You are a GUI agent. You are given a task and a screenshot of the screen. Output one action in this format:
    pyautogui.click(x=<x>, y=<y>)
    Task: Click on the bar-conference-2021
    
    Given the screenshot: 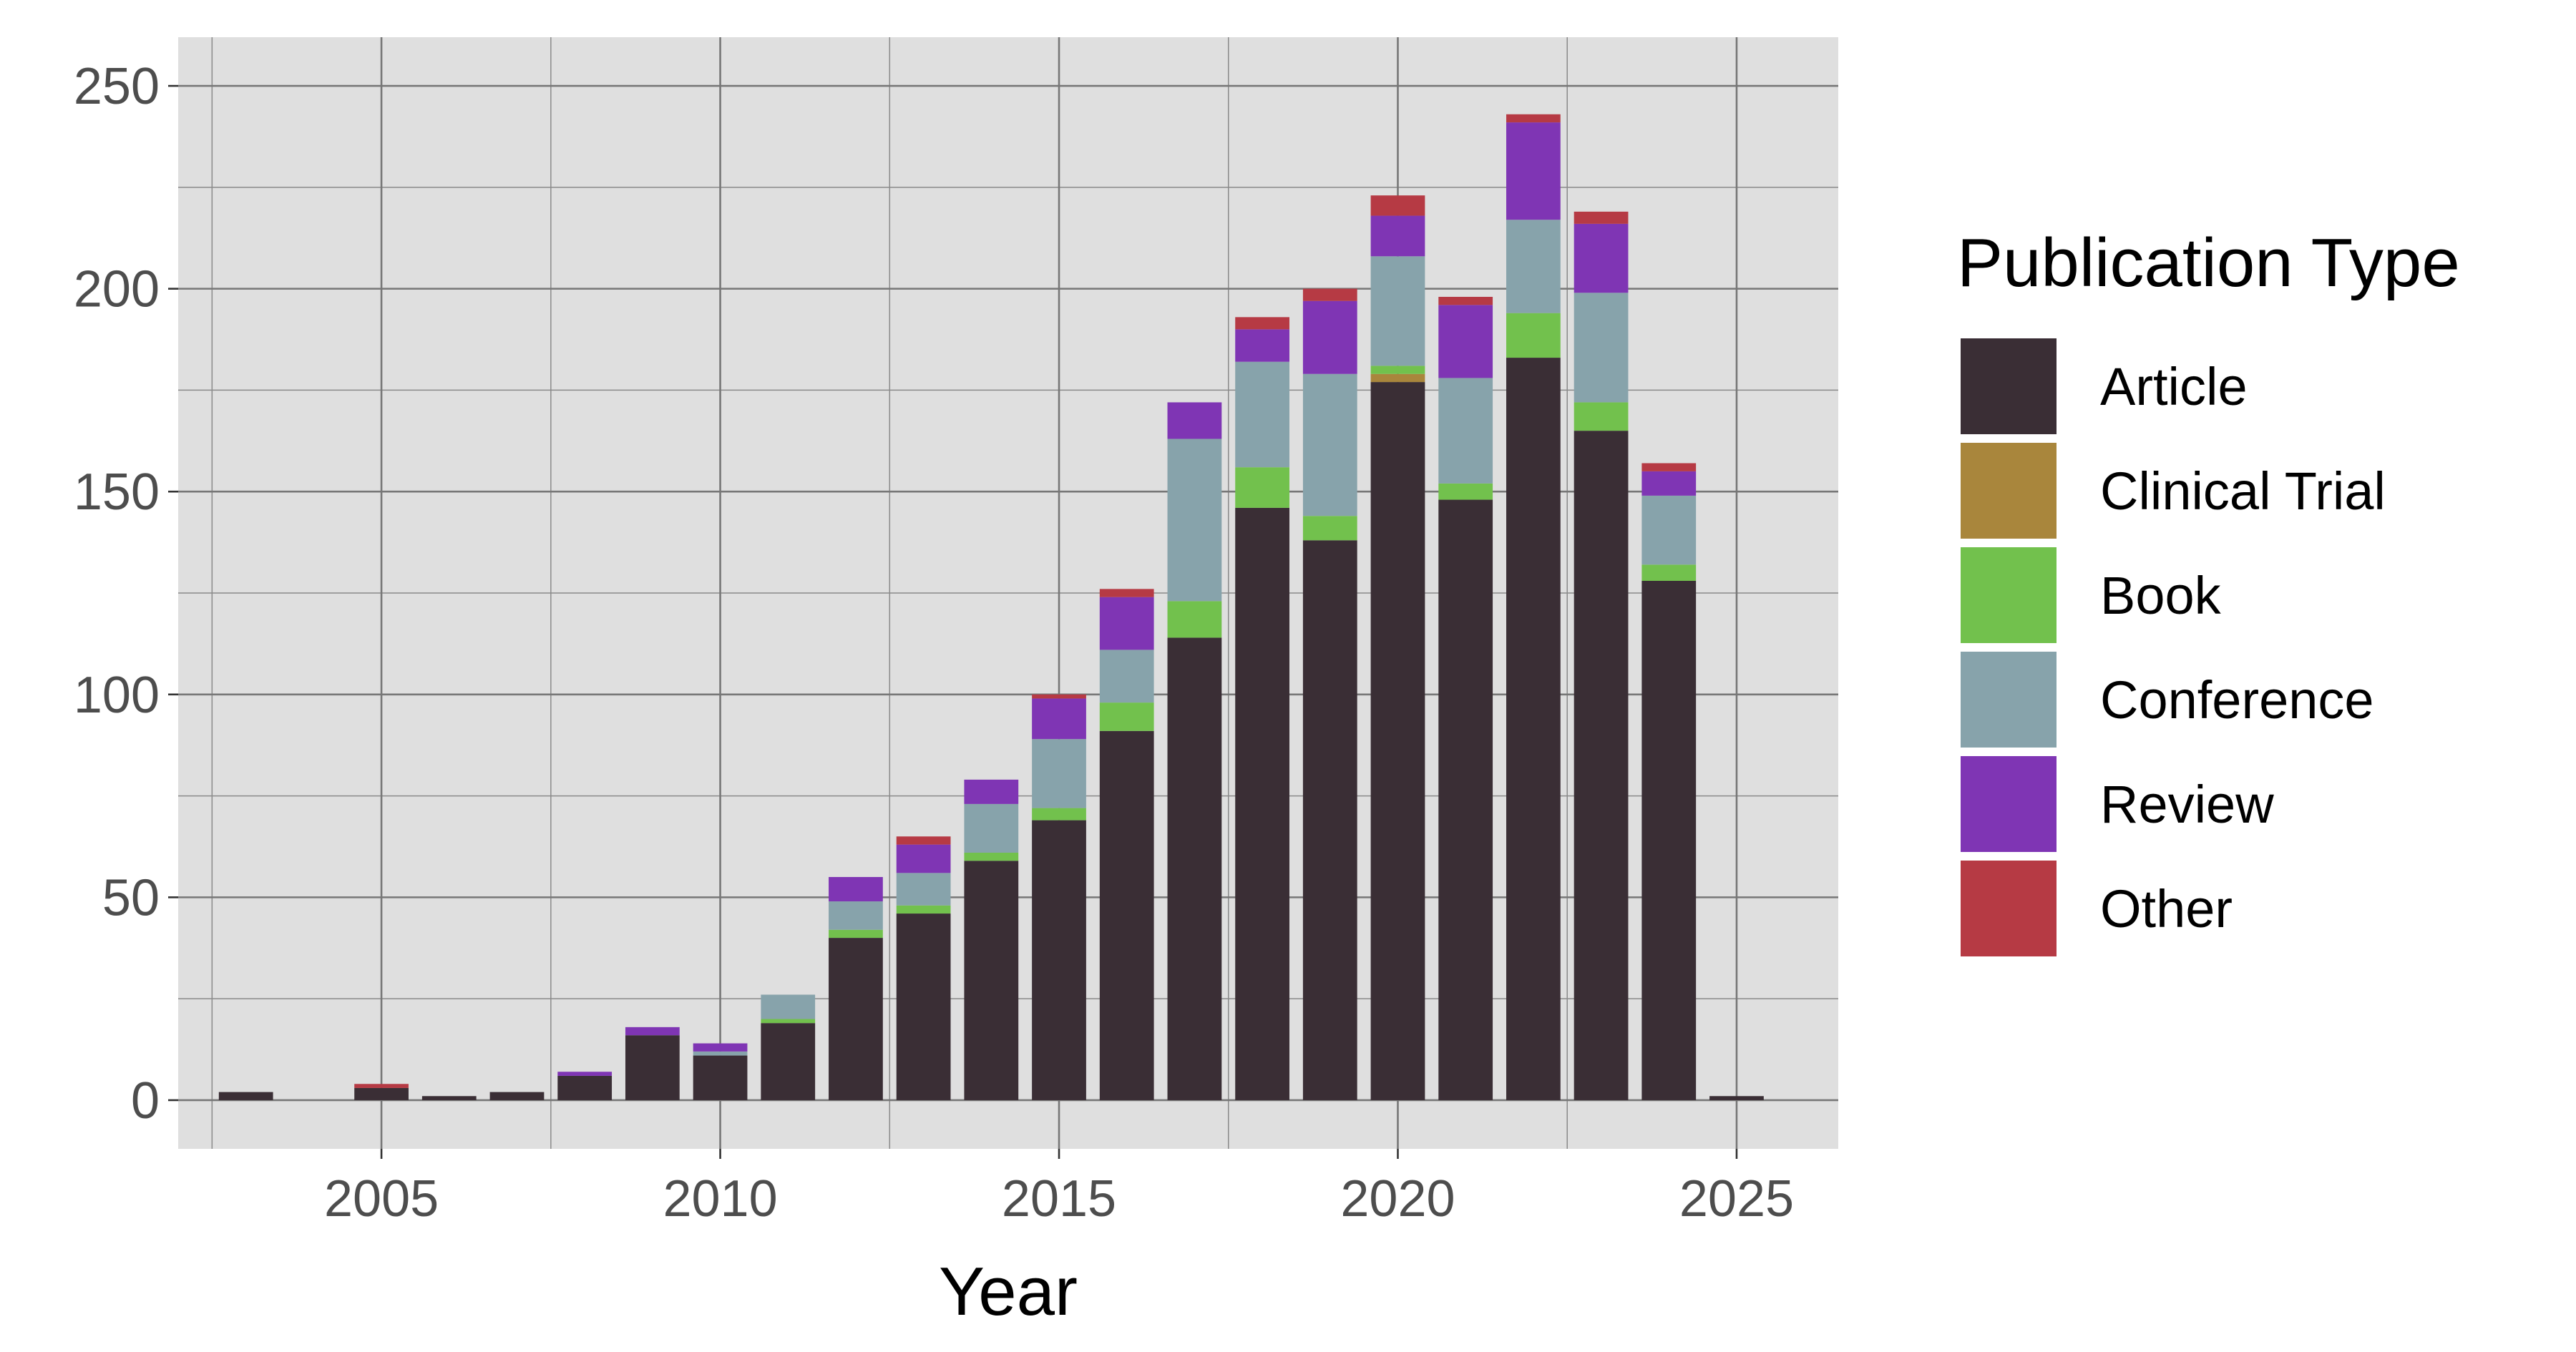 What is the action you would take?
    pyautogui.click(x=1465, y=431)
    